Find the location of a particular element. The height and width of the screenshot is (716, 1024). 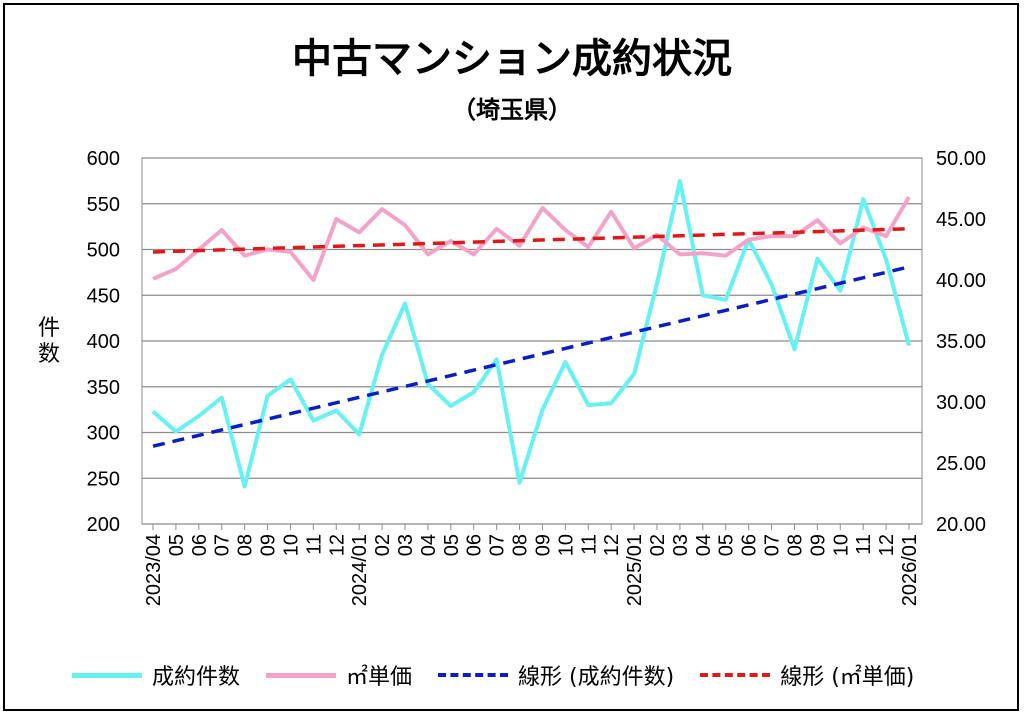

x-tick-label: 2023/04 is located at coordinates (154, 570).